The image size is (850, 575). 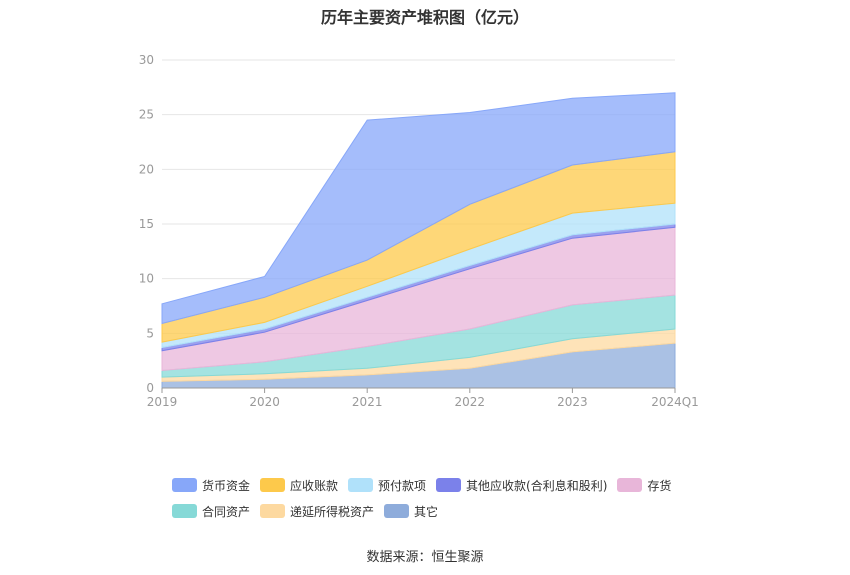 I want to click on legend-item: 预付款项, so click(x=387, y=485).